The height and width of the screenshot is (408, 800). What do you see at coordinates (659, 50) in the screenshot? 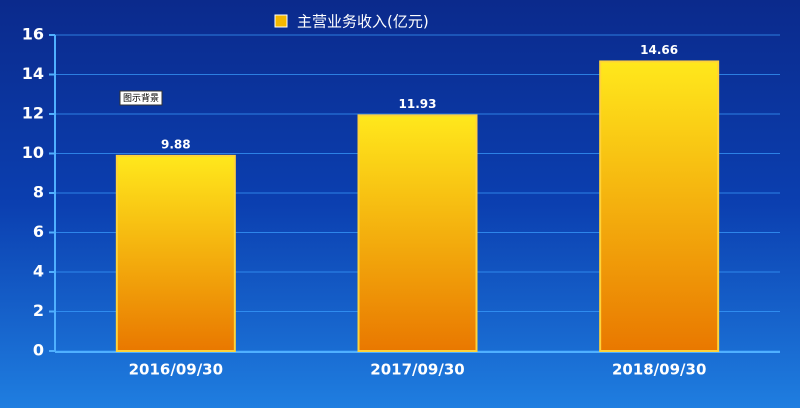
I see `value-label: 14.66` at bounding box center [659, 50].